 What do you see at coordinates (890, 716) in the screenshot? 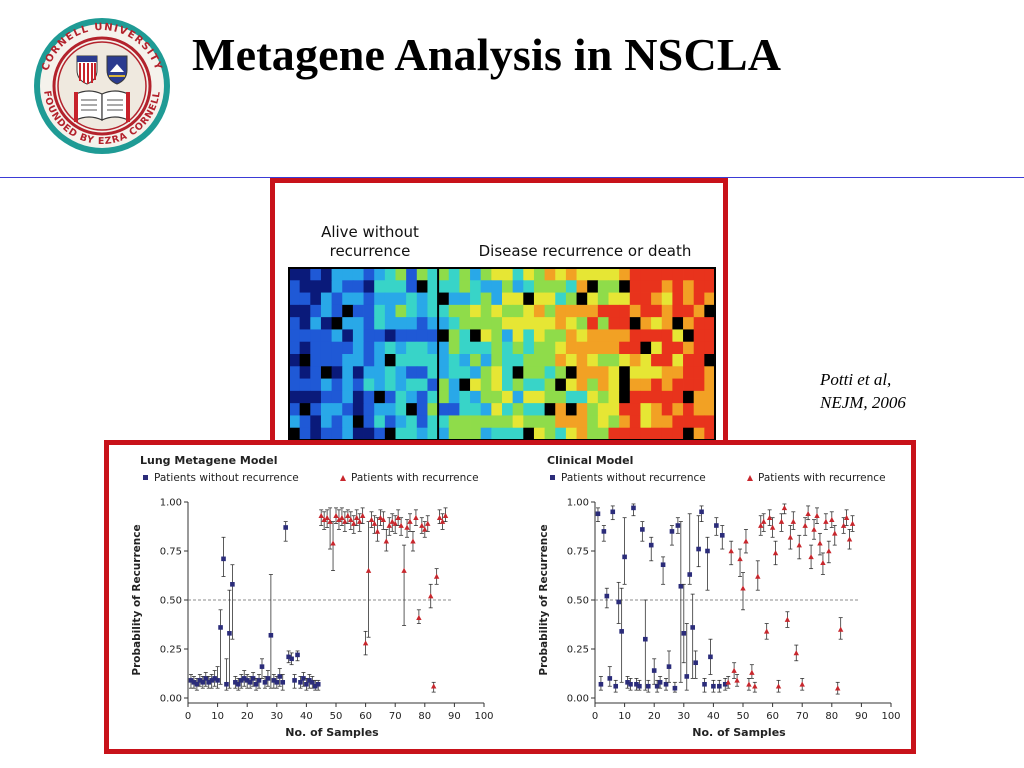
I see `x-tick-label: 100` at bounding box center [890, 716].